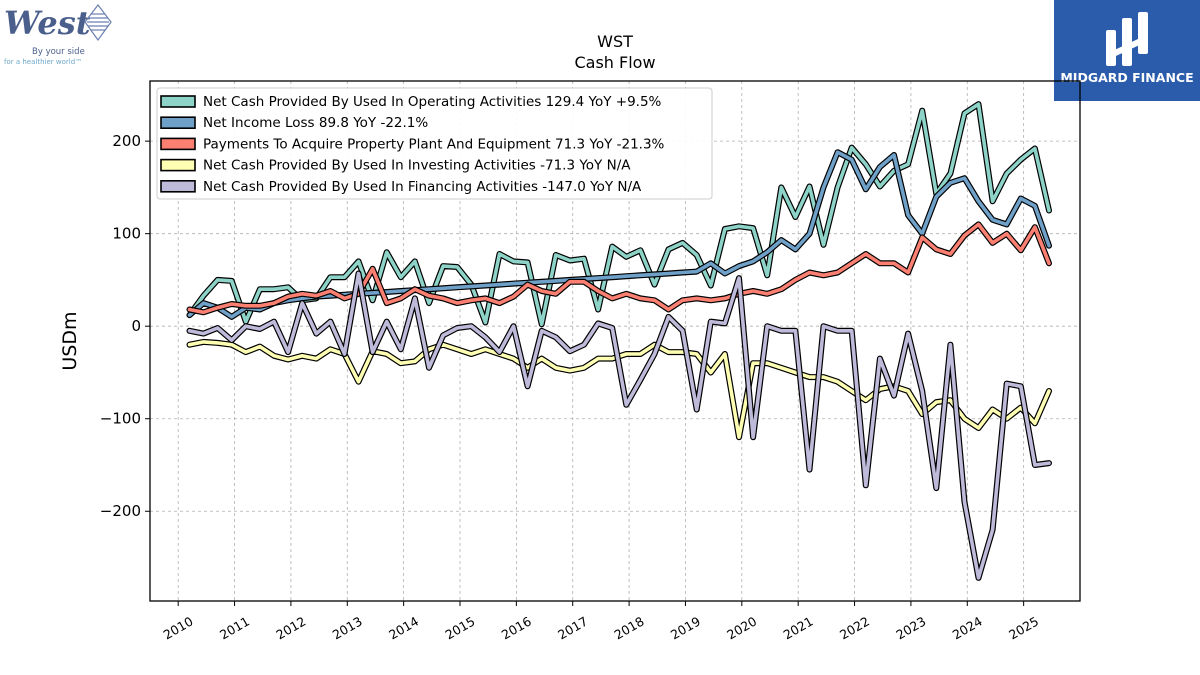  Describe the element at coordinates (47, 23) in the screenshot. I see `west-logo-wordmark: West` at that location.